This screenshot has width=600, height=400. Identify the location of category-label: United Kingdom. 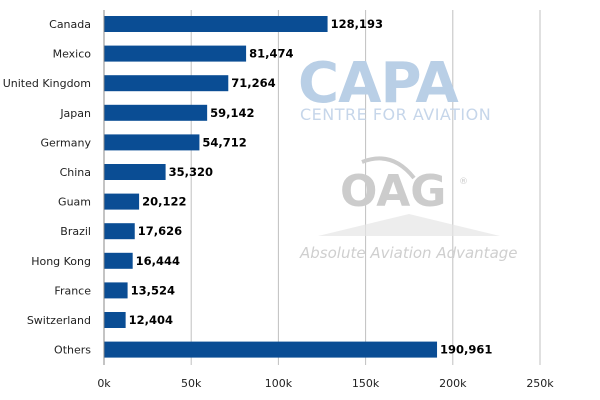
(47, 83).